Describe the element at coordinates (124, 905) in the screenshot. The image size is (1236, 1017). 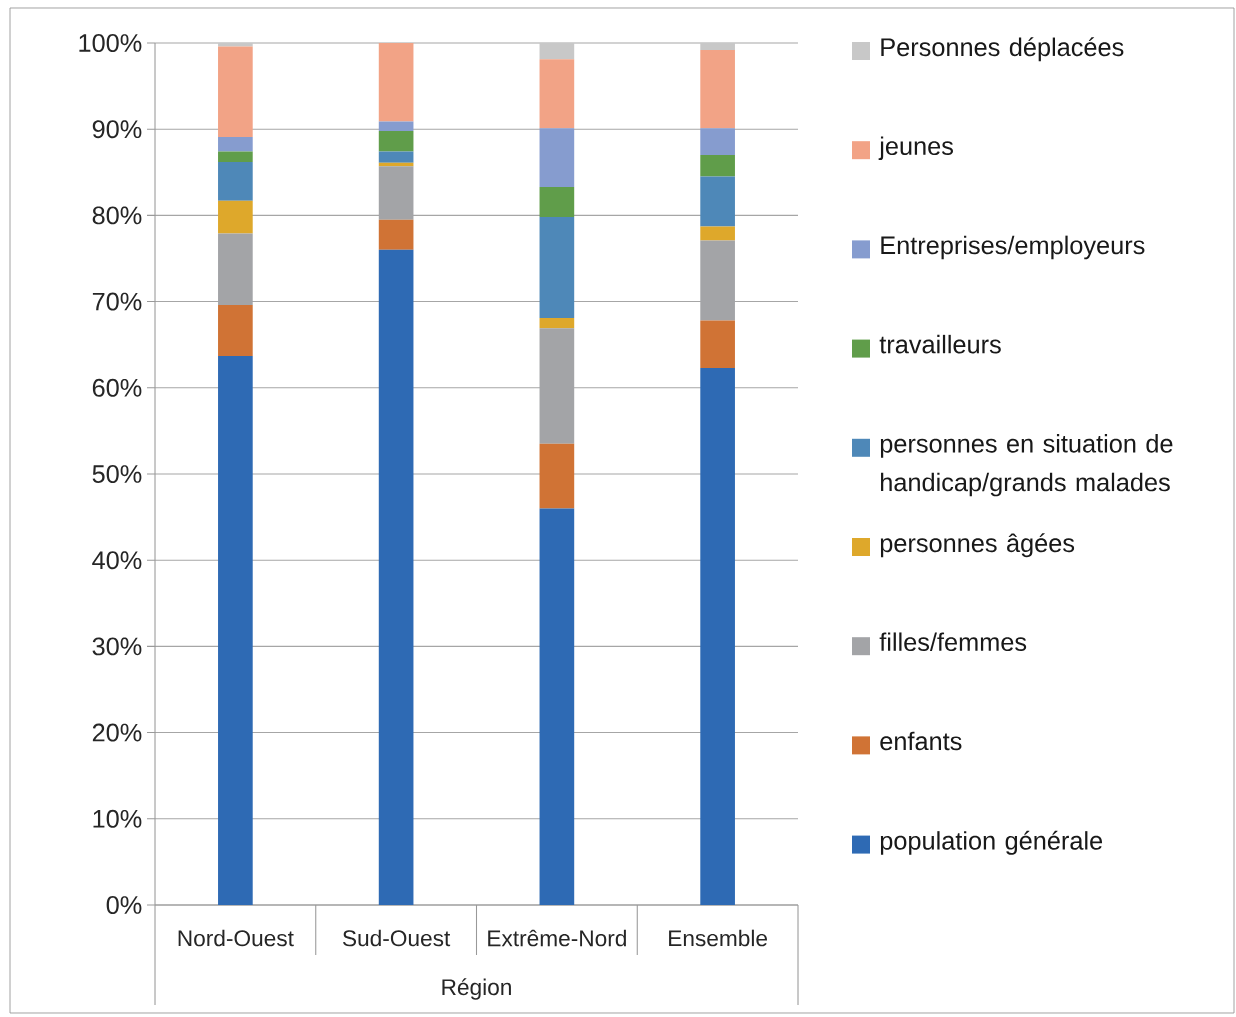
I see `y-tick-label: 0%` at that location.